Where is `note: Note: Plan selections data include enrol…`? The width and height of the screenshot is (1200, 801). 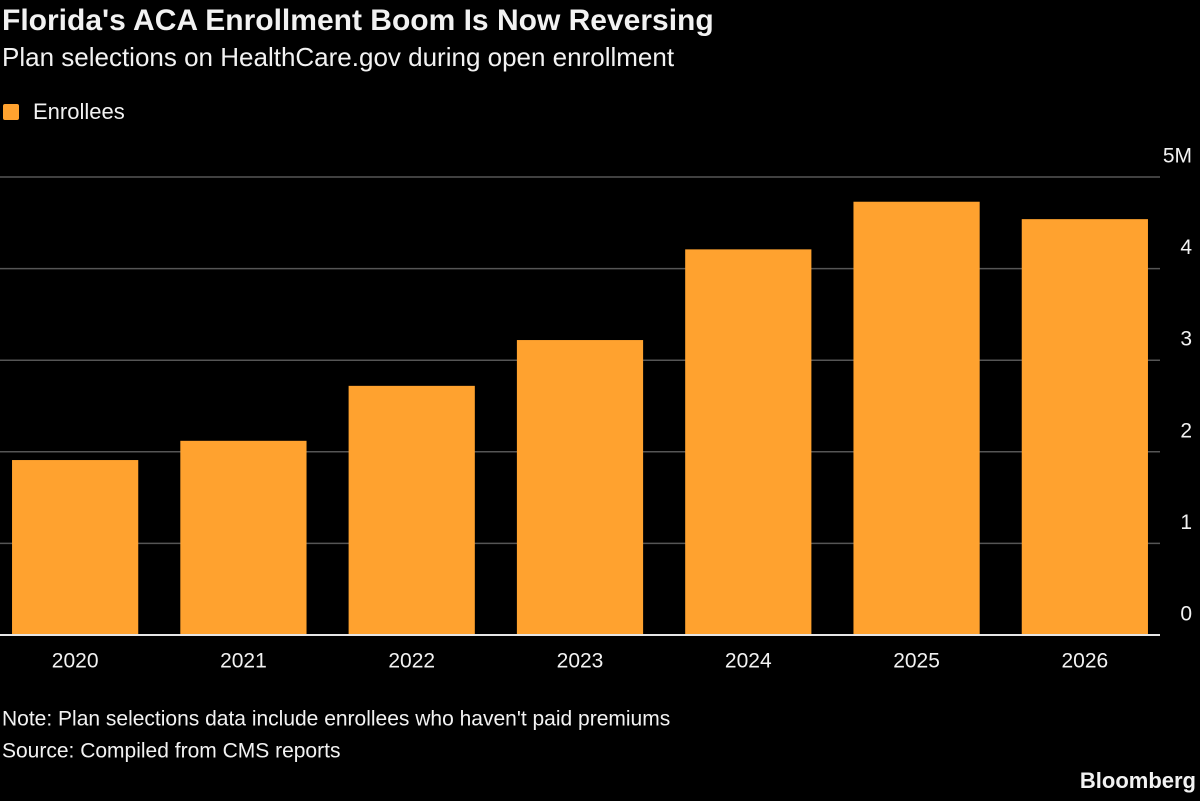 note: Note: Plan selections data include enrol… is located at coordinates (336, 719).